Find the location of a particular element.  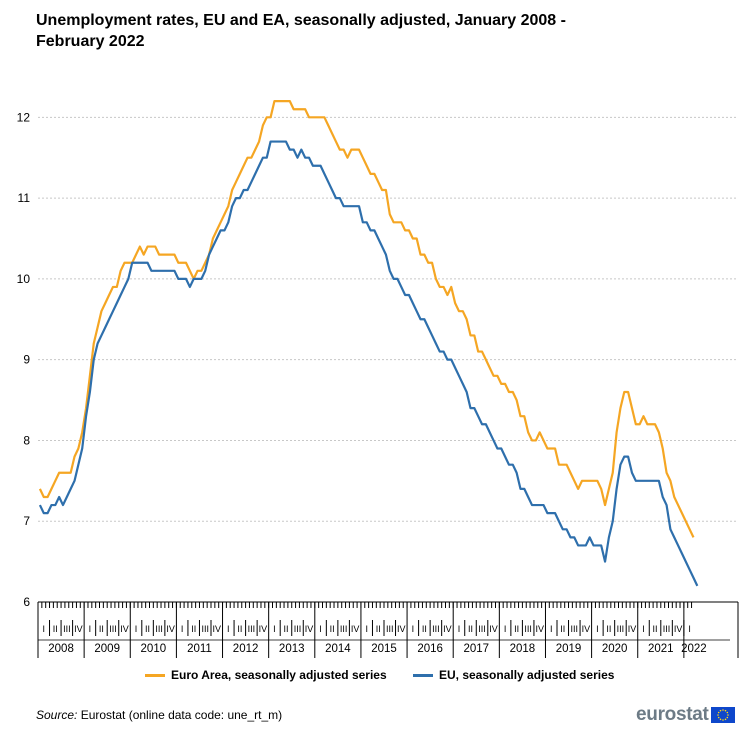

year-label: 2019 is located at coordinates (569, 649).